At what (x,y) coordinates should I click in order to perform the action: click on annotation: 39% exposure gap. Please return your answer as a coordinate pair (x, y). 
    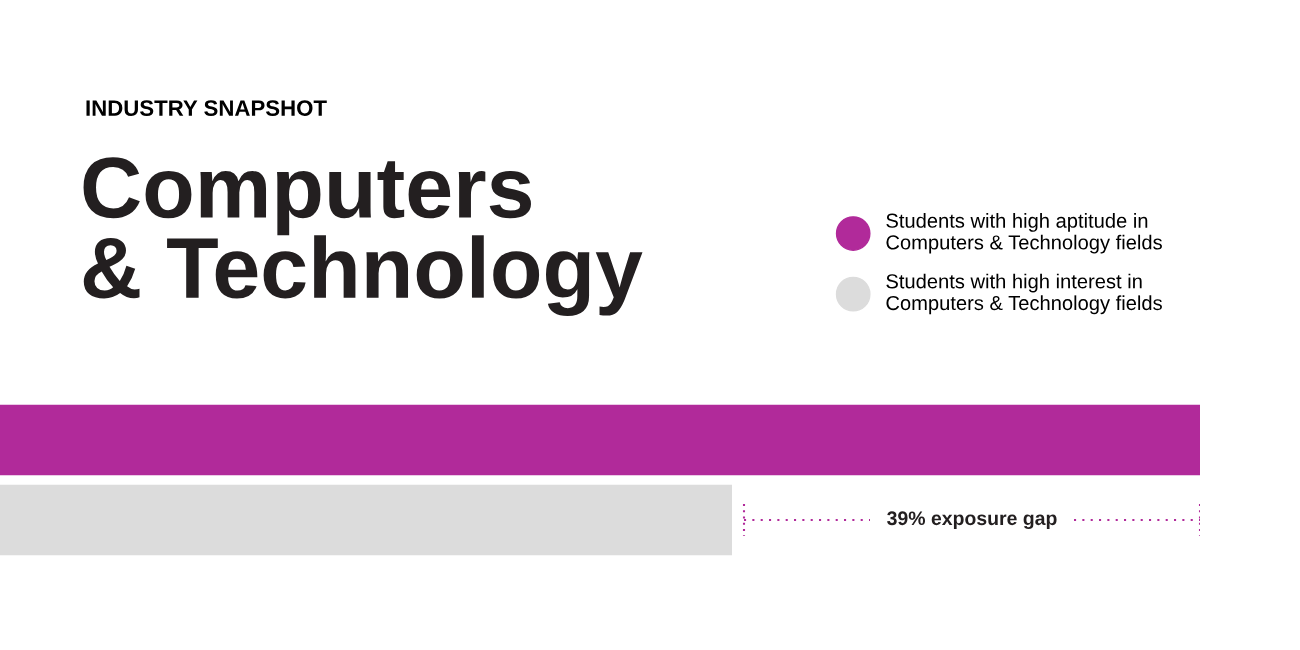
    Looking at the image, I should click on (972, 520).